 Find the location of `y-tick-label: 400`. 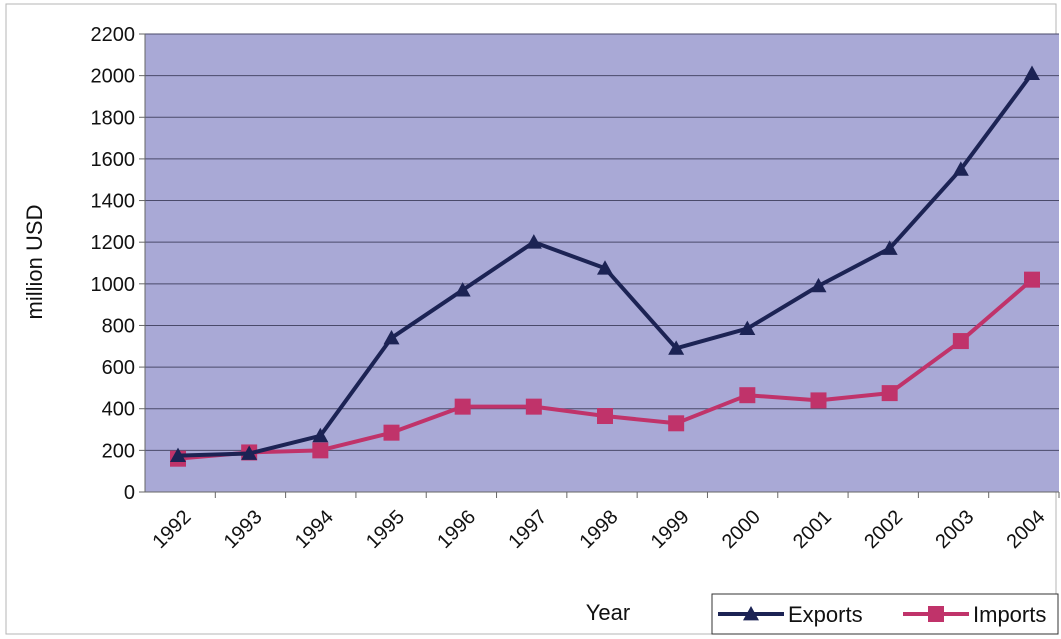

y-tick-label: 400 is located at coordinates (118, 410).